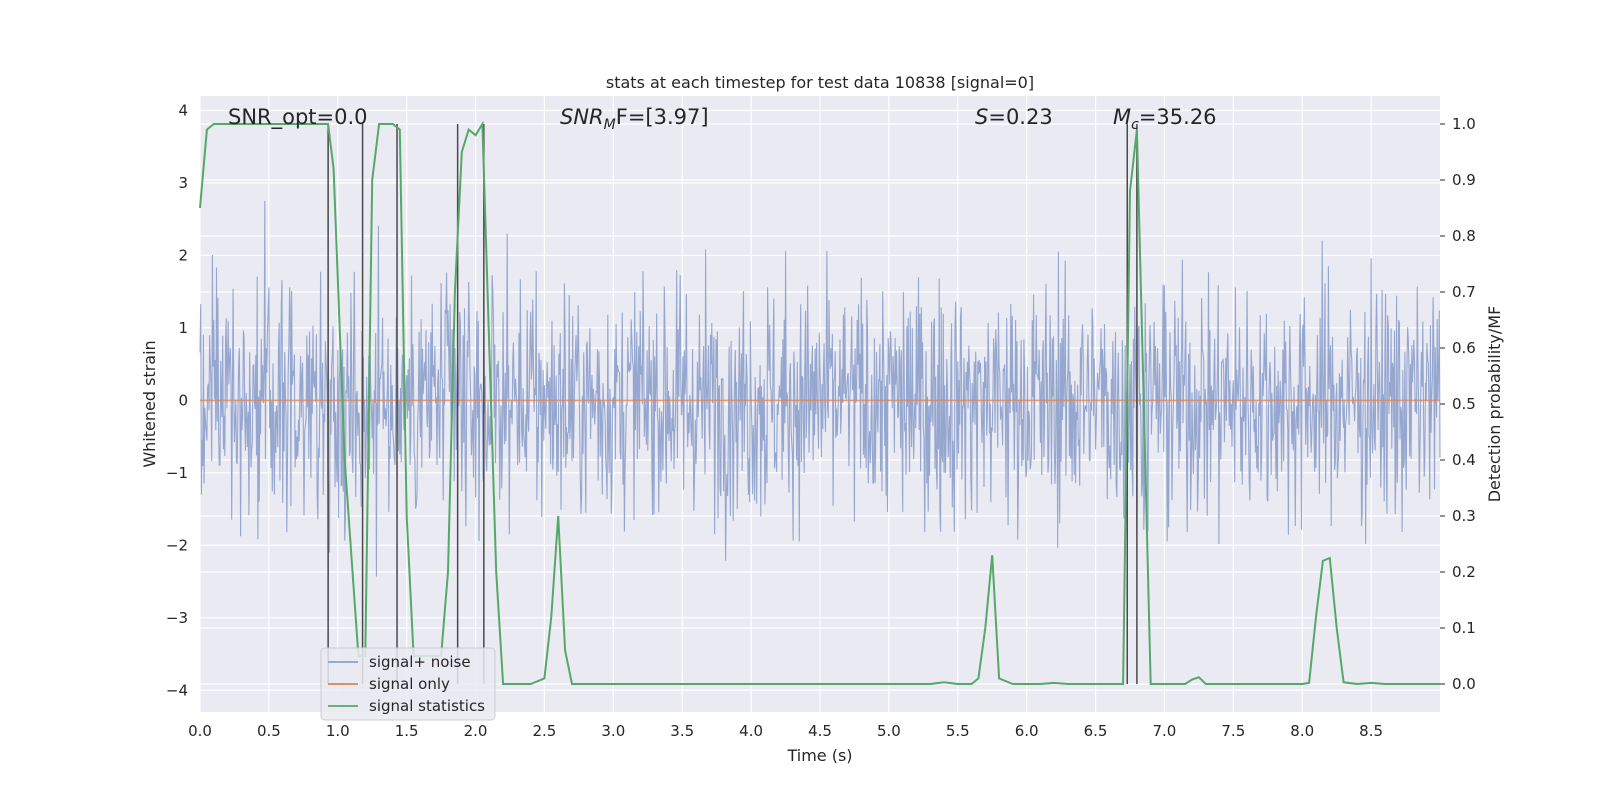 This screenshot has width=1600, height=800. I want to click on y2-axis-label: Detection probability/MF, so click(1494, 404).